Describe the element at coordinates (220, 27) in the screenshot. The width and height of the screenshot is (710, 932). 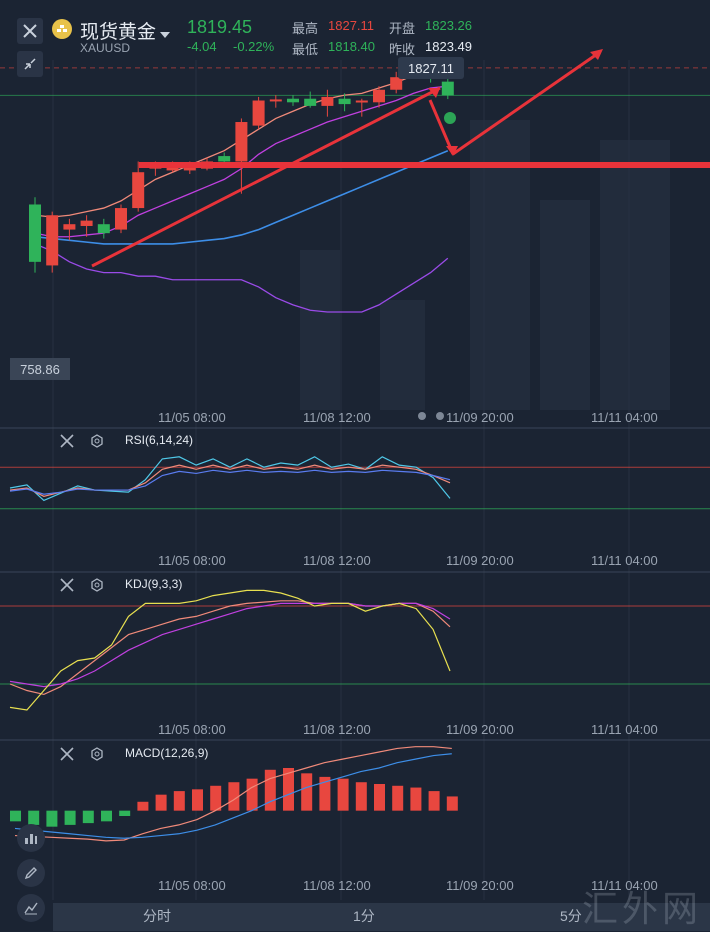
I see `last-price: 1819.45` at that location.